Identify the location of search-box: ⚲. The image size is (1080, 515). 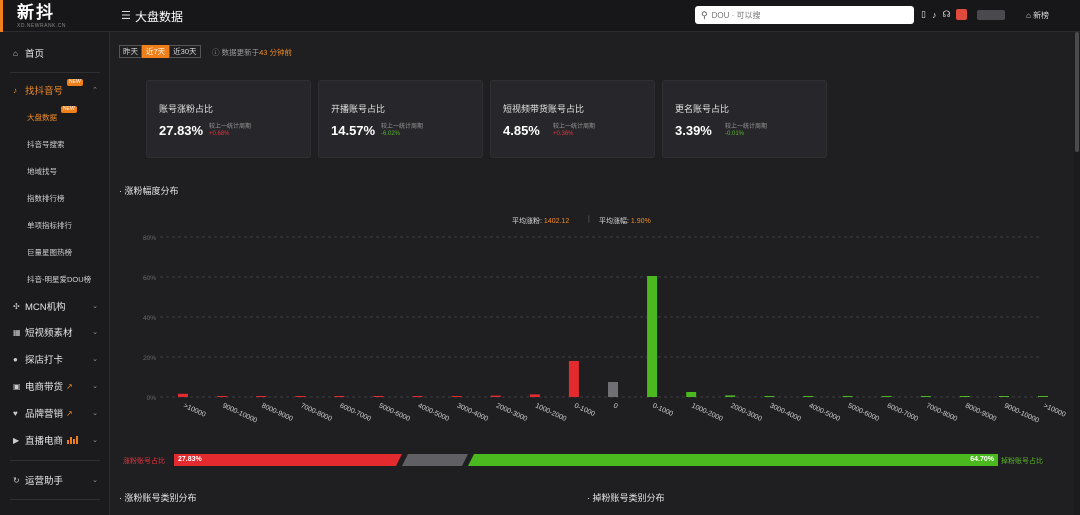
(804, 15).